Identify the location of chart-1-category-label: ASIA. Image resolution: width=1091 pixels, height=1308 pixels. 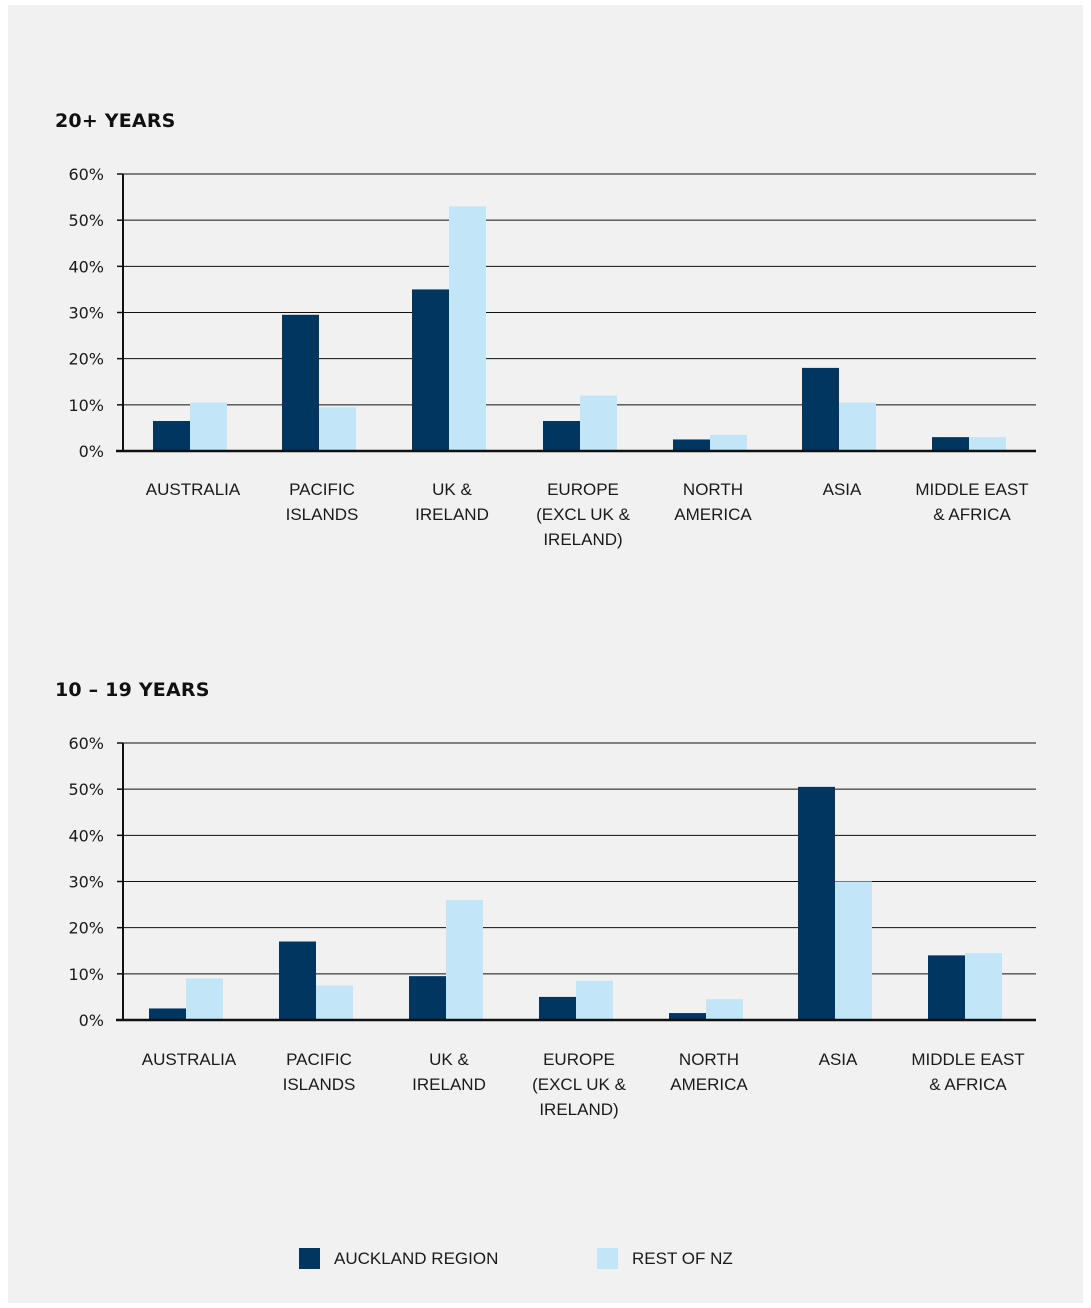
(842, 489).